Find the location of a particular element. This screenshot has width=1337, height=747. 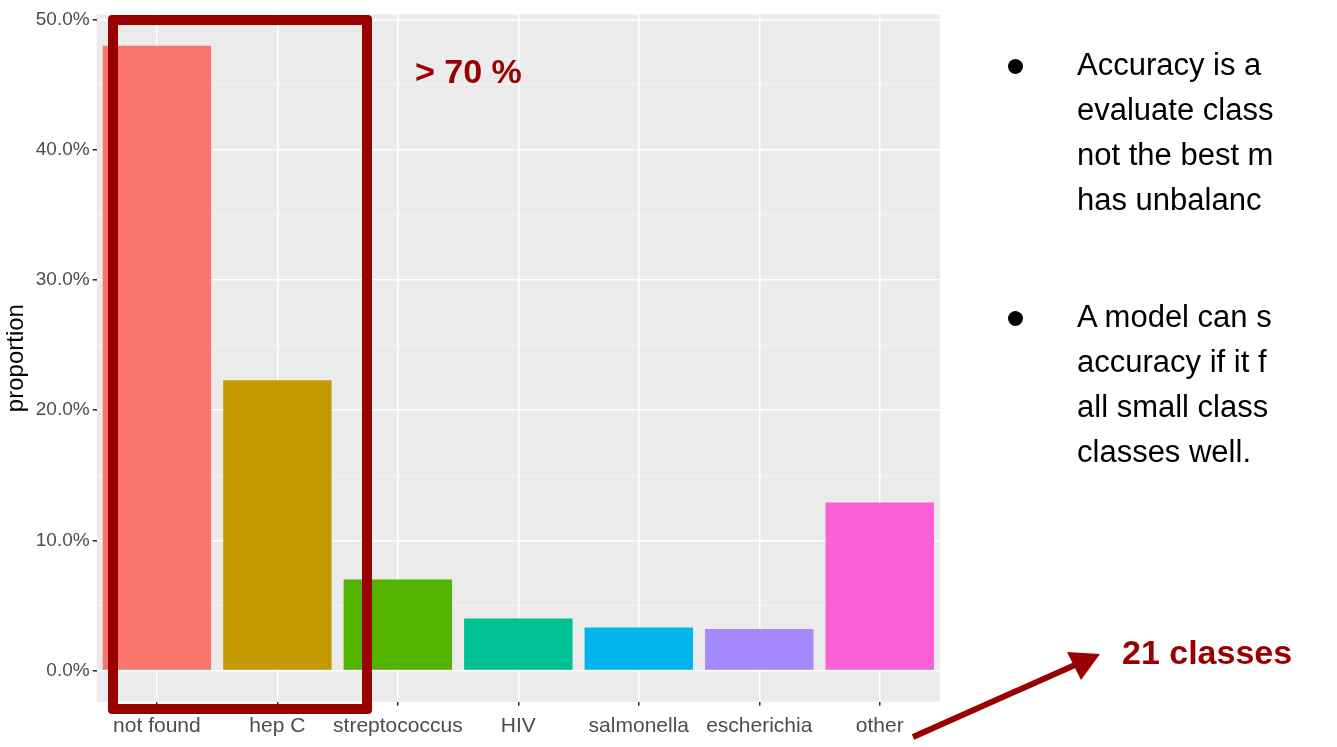

y-tick-label: 20.0% is located at coordinates (62, 409).